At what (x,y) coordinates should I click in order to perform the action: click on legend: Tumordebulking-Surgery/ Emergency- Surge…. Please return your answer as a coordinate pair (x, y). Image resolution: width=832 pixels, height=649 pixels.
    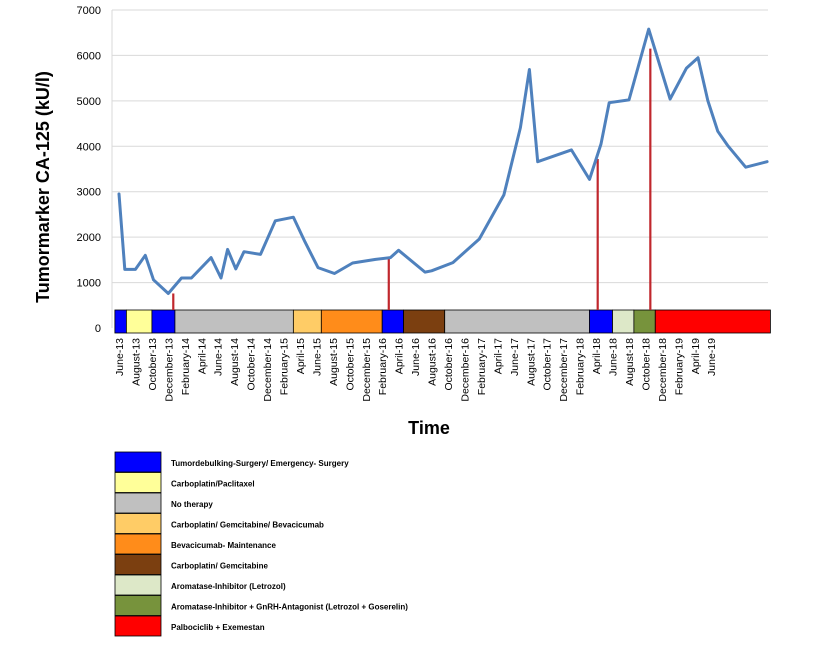
    Looking at the image, I should click on (261, 544).